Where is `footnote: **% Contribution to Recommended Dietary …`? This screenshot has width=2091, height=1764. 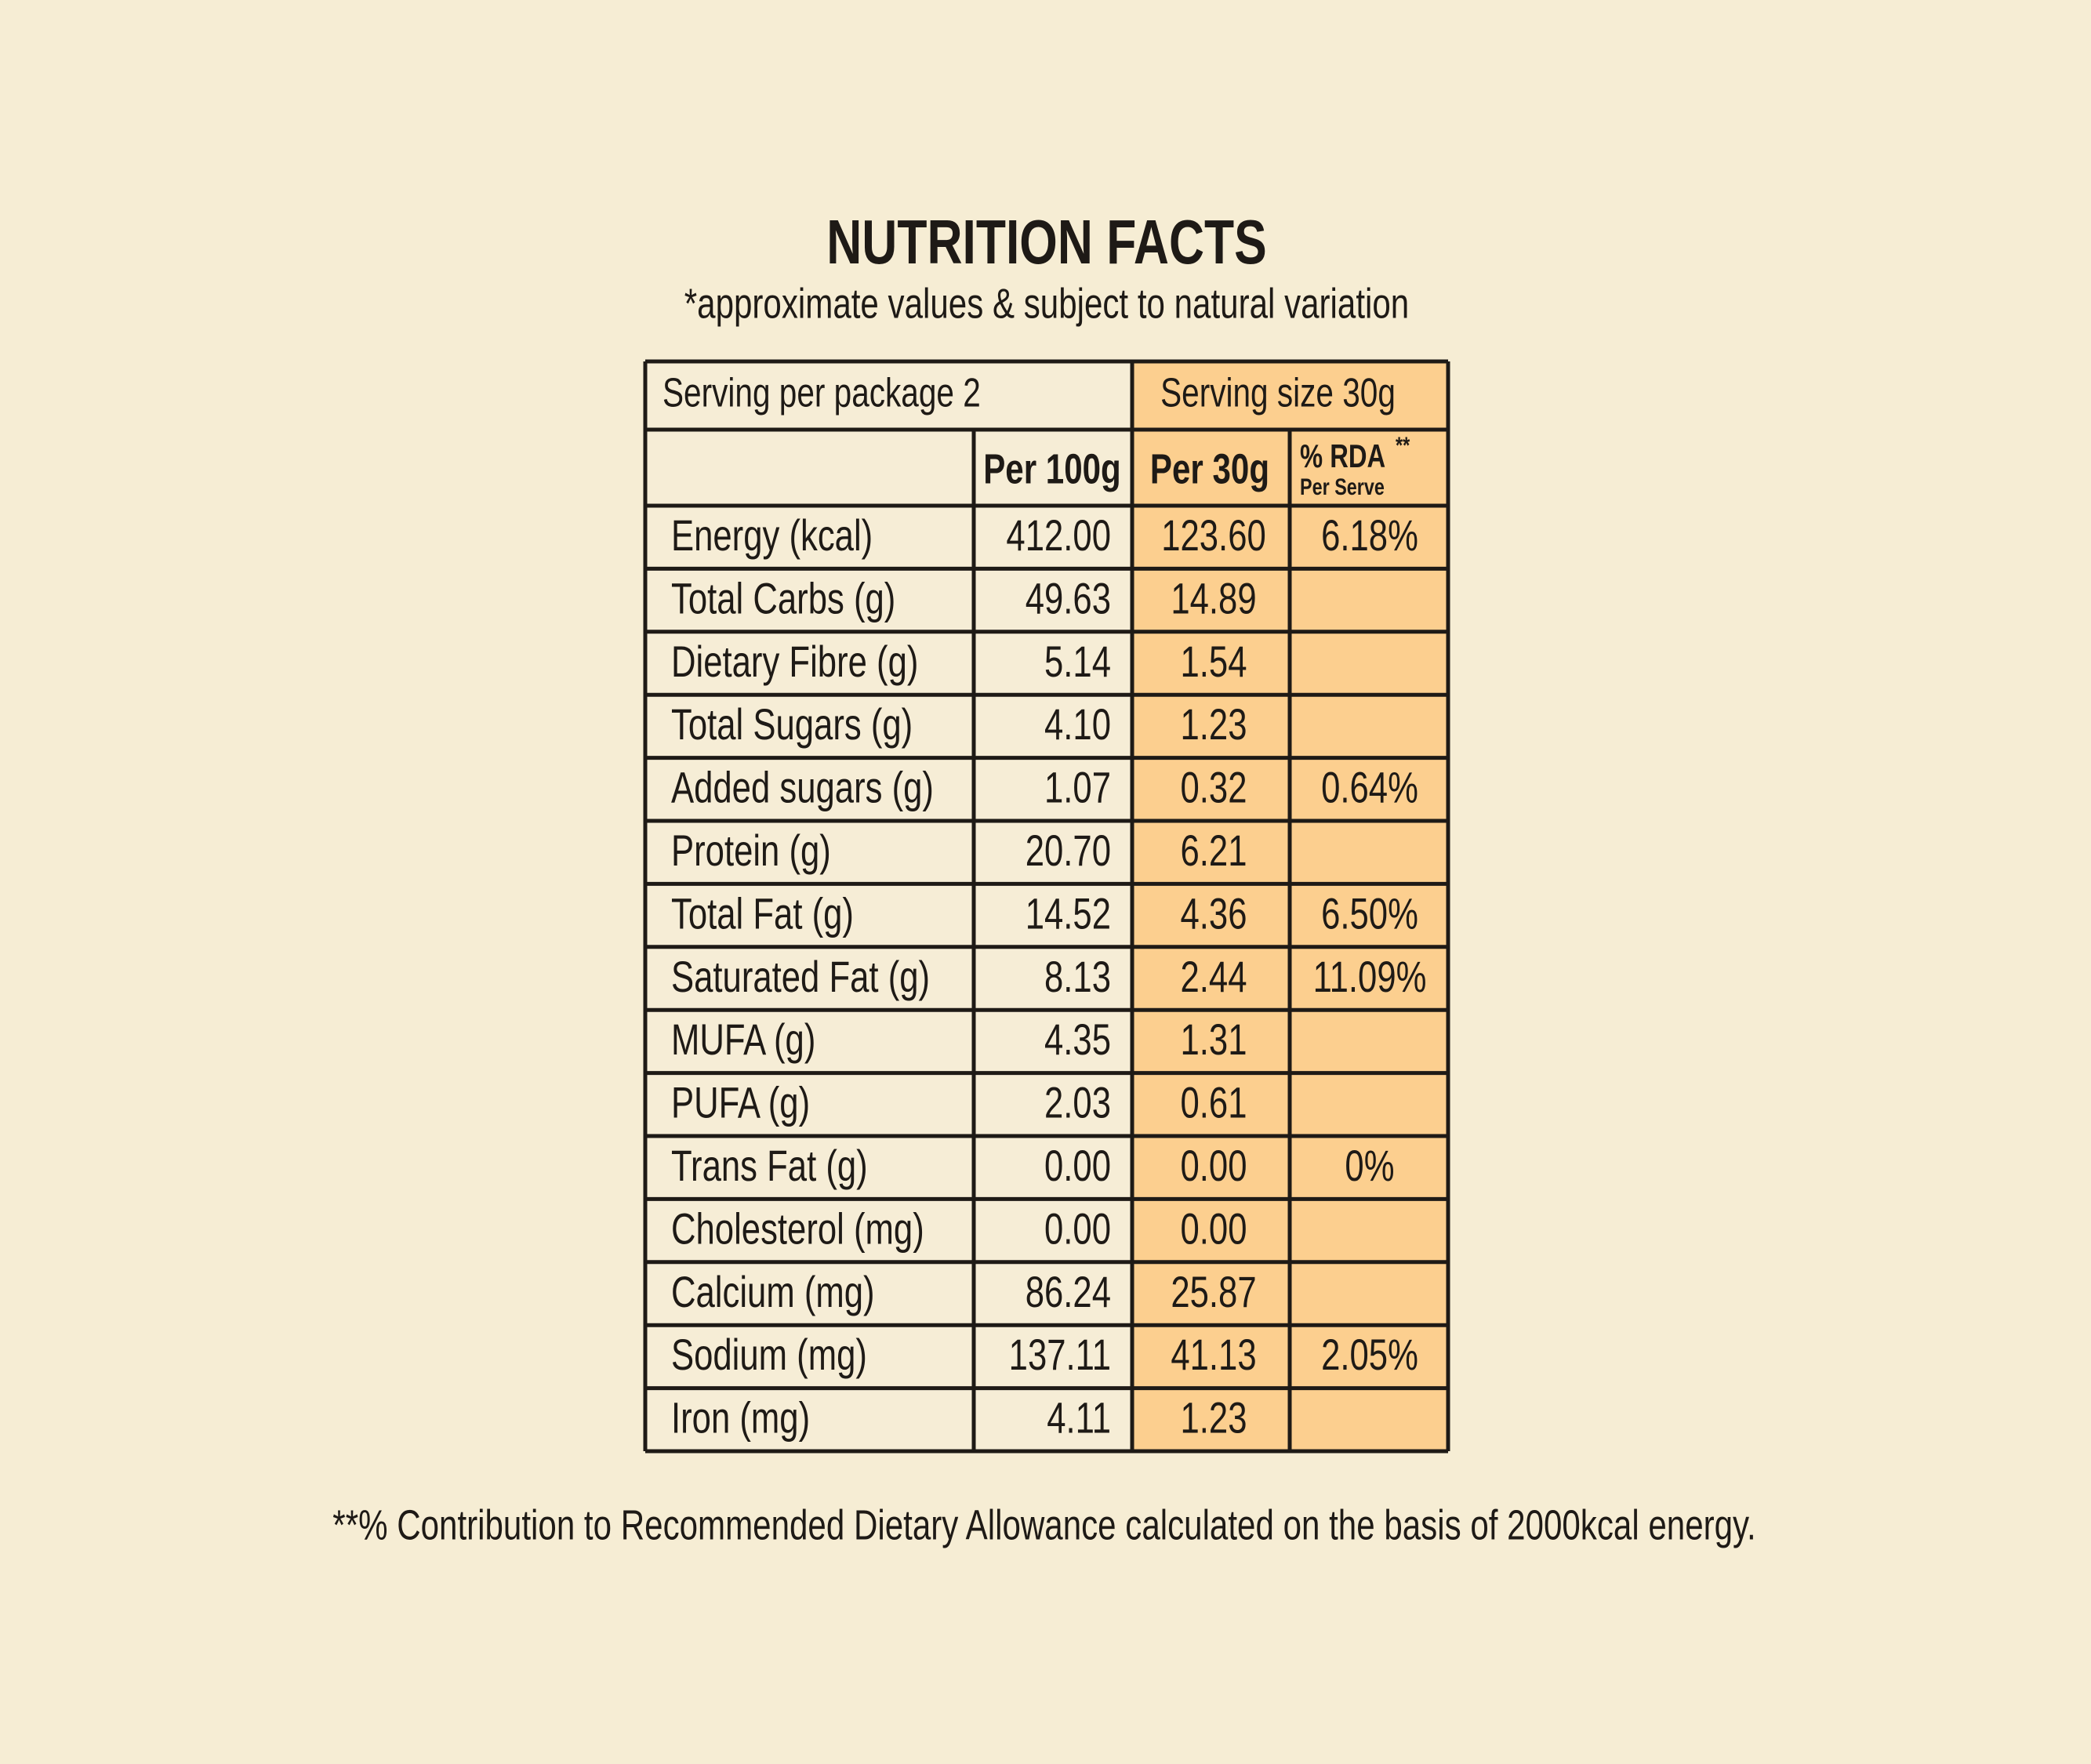 footnote: **% Contribution to Recommended Dietary … is located at coordinates (1043, 1524).